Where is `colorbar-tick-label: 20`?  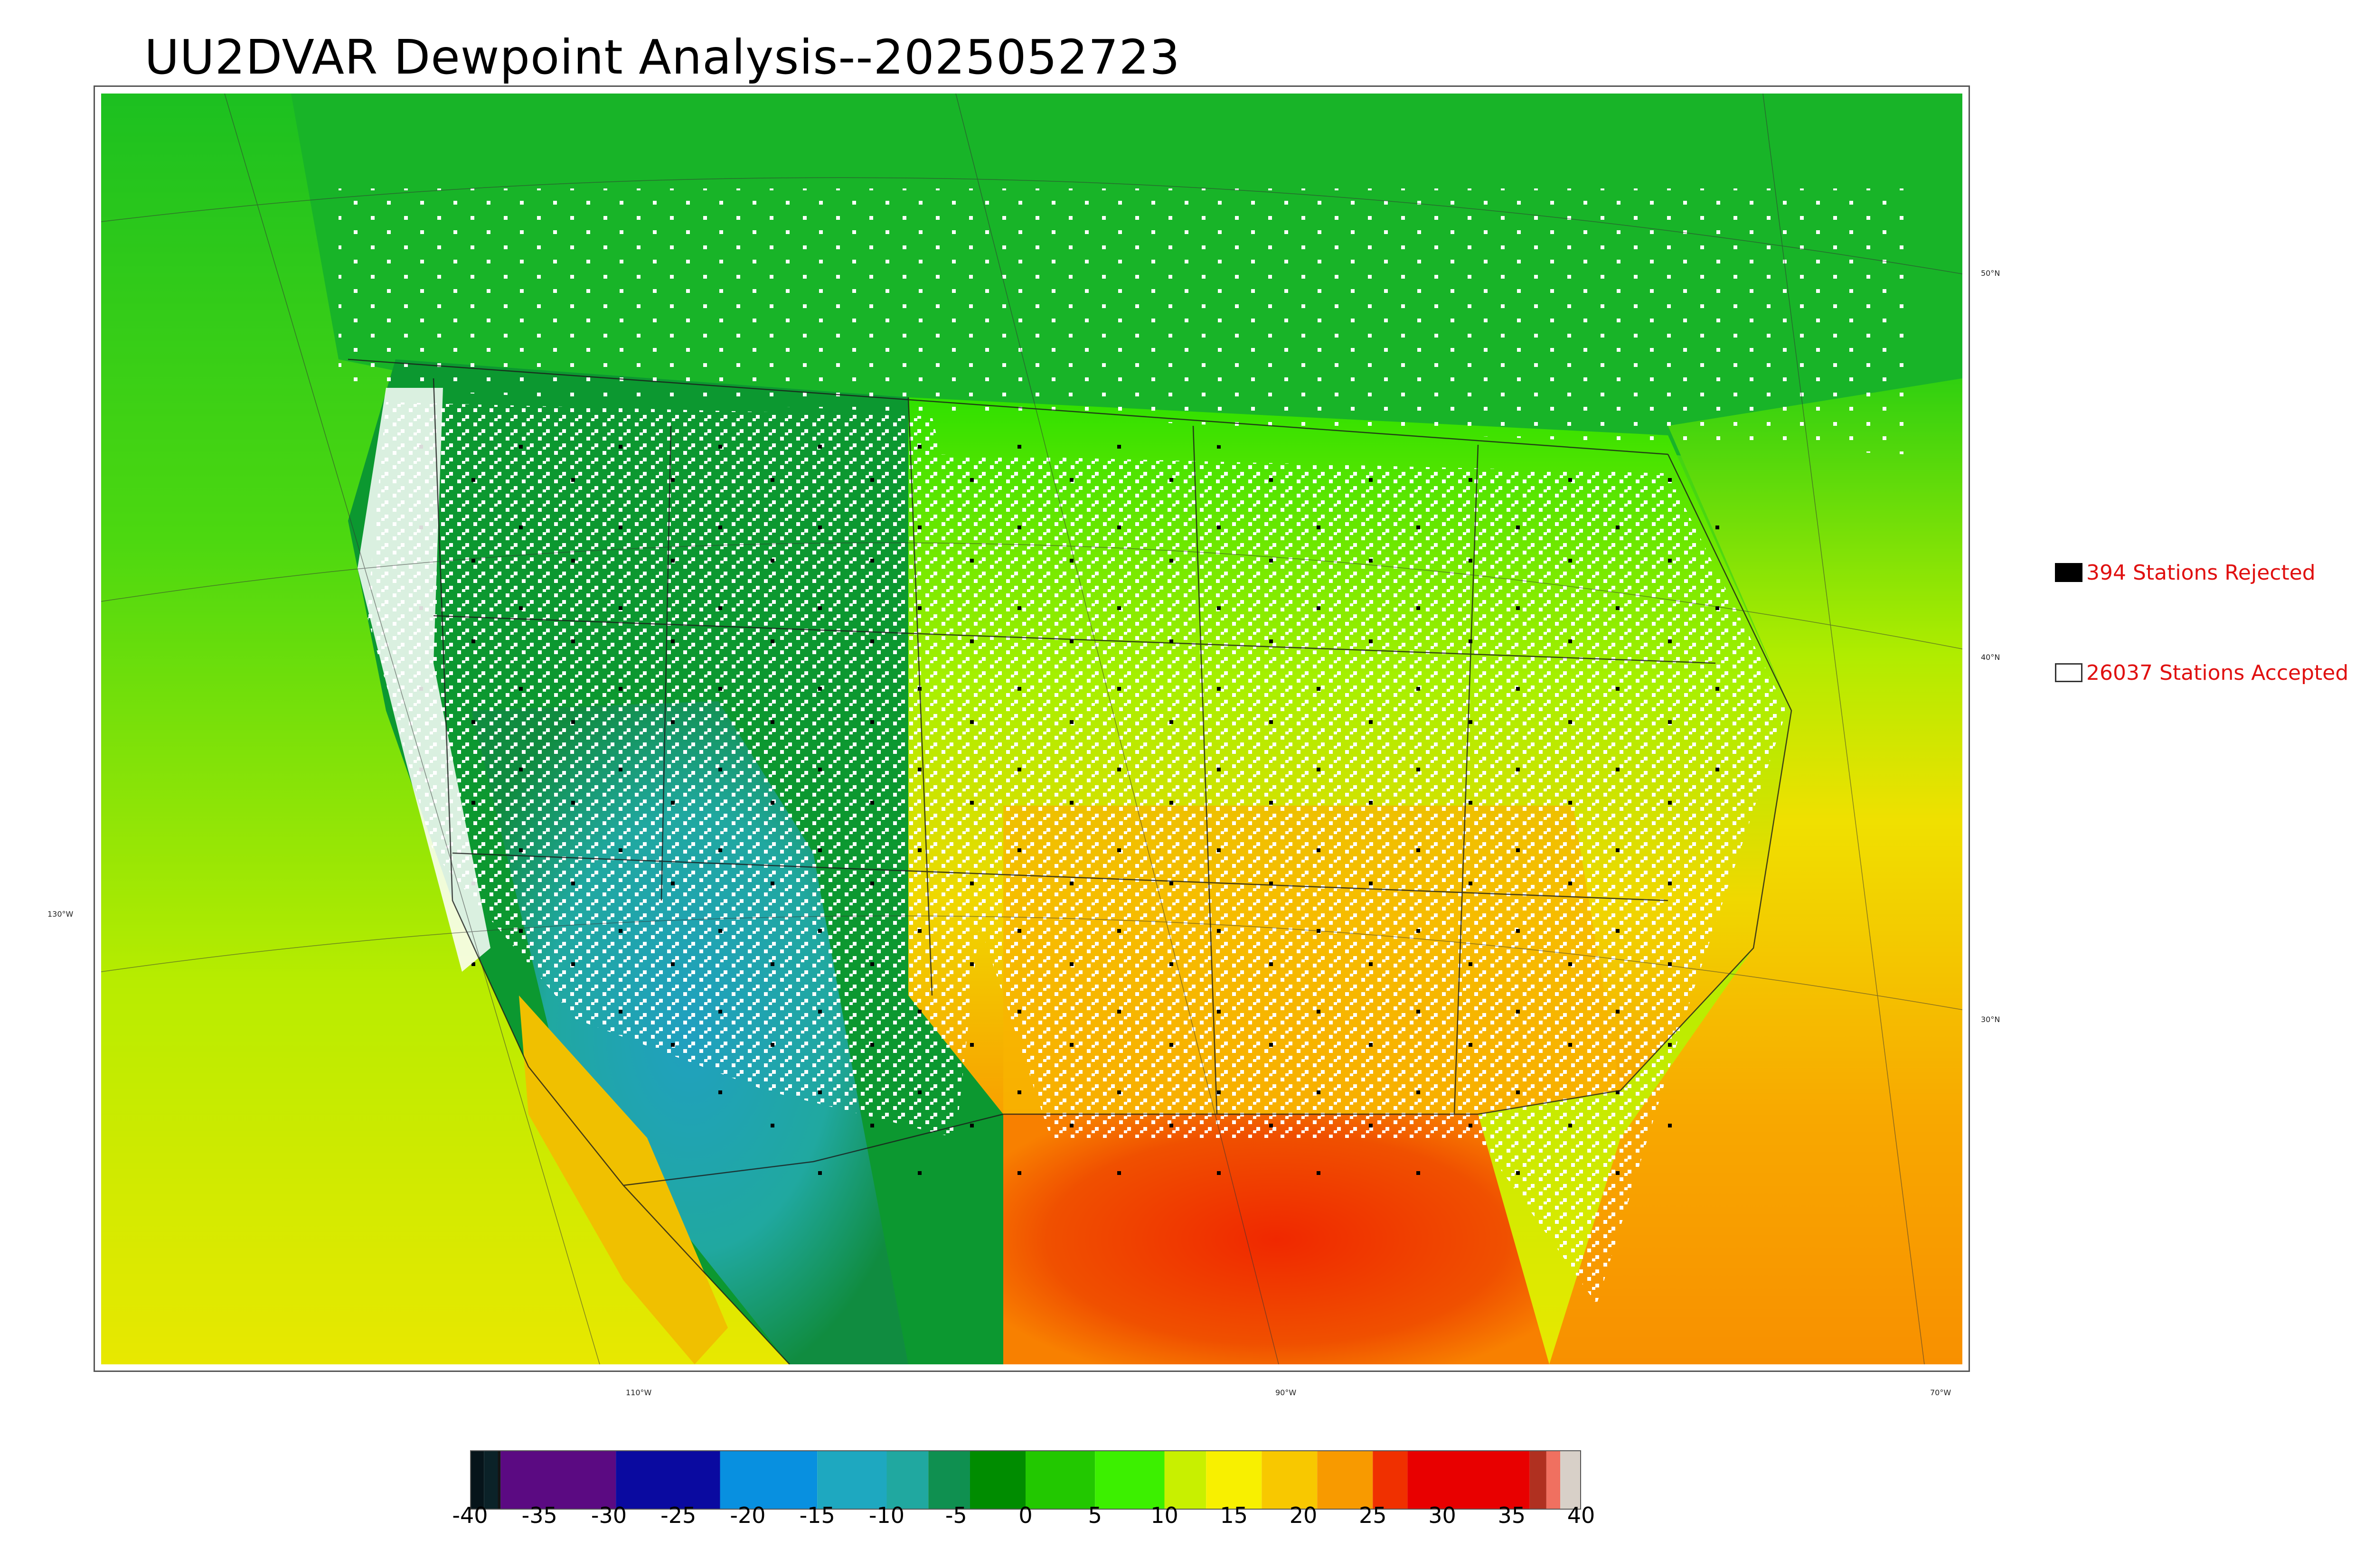
colorbar-tick-label: 20 is located at coordinates (1303, 1515).